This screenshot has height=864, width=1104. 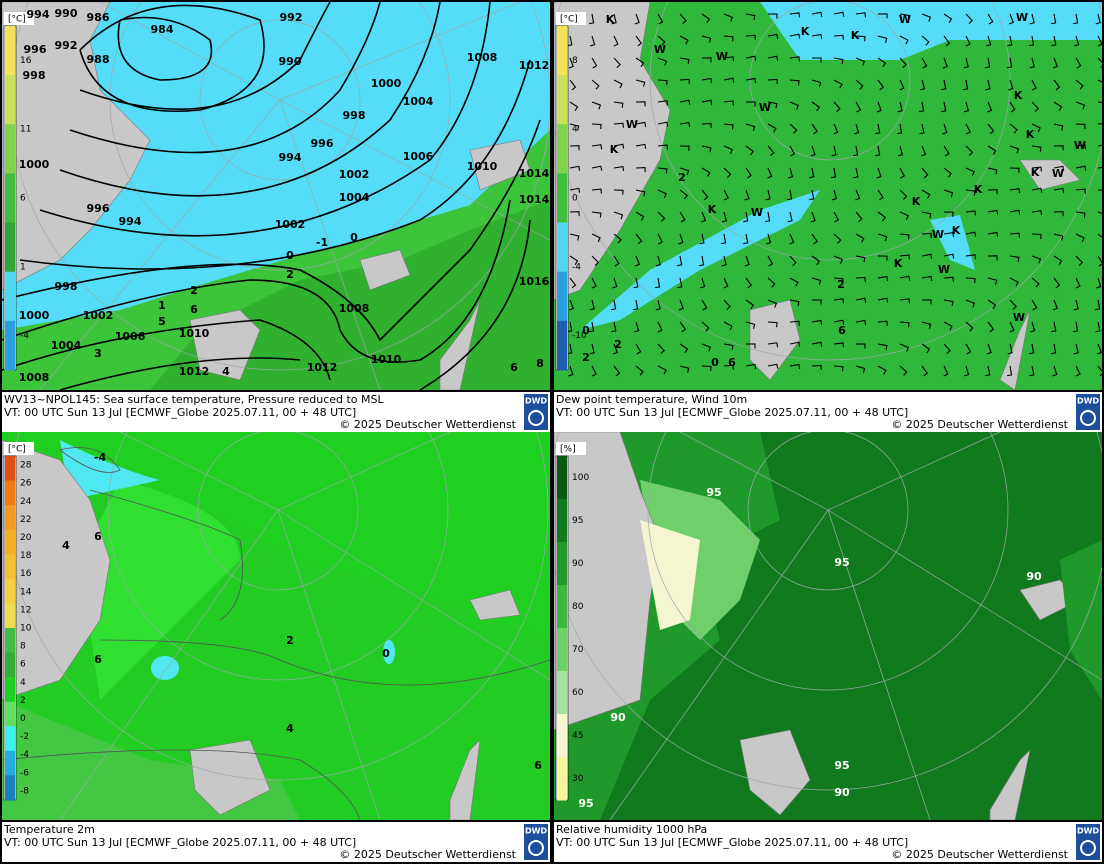 I want to click on map-label: 994, so click(x=290, y=157).